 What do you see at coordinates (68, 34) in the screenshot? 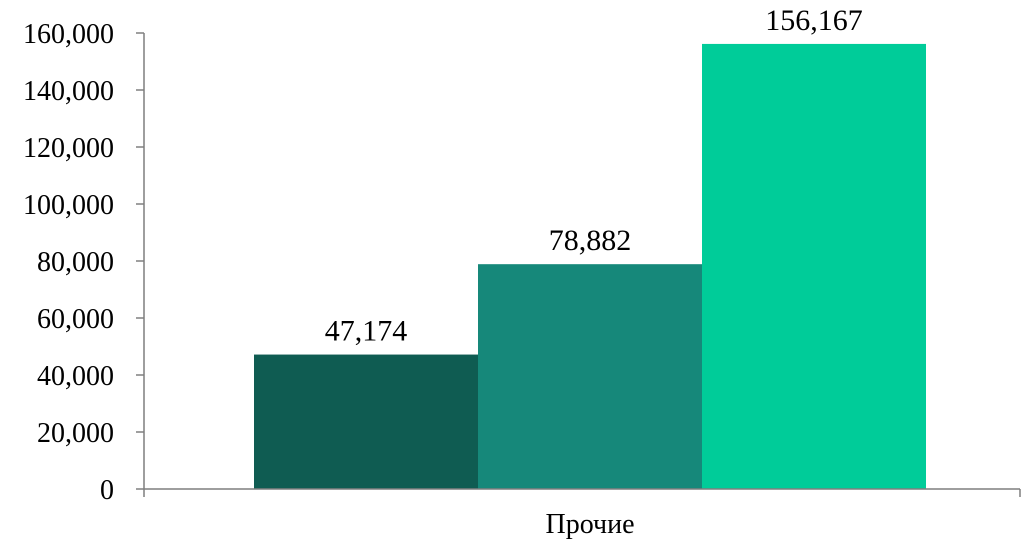
I see `y-tick-label: 160,000` at bounding box center [68, 34].